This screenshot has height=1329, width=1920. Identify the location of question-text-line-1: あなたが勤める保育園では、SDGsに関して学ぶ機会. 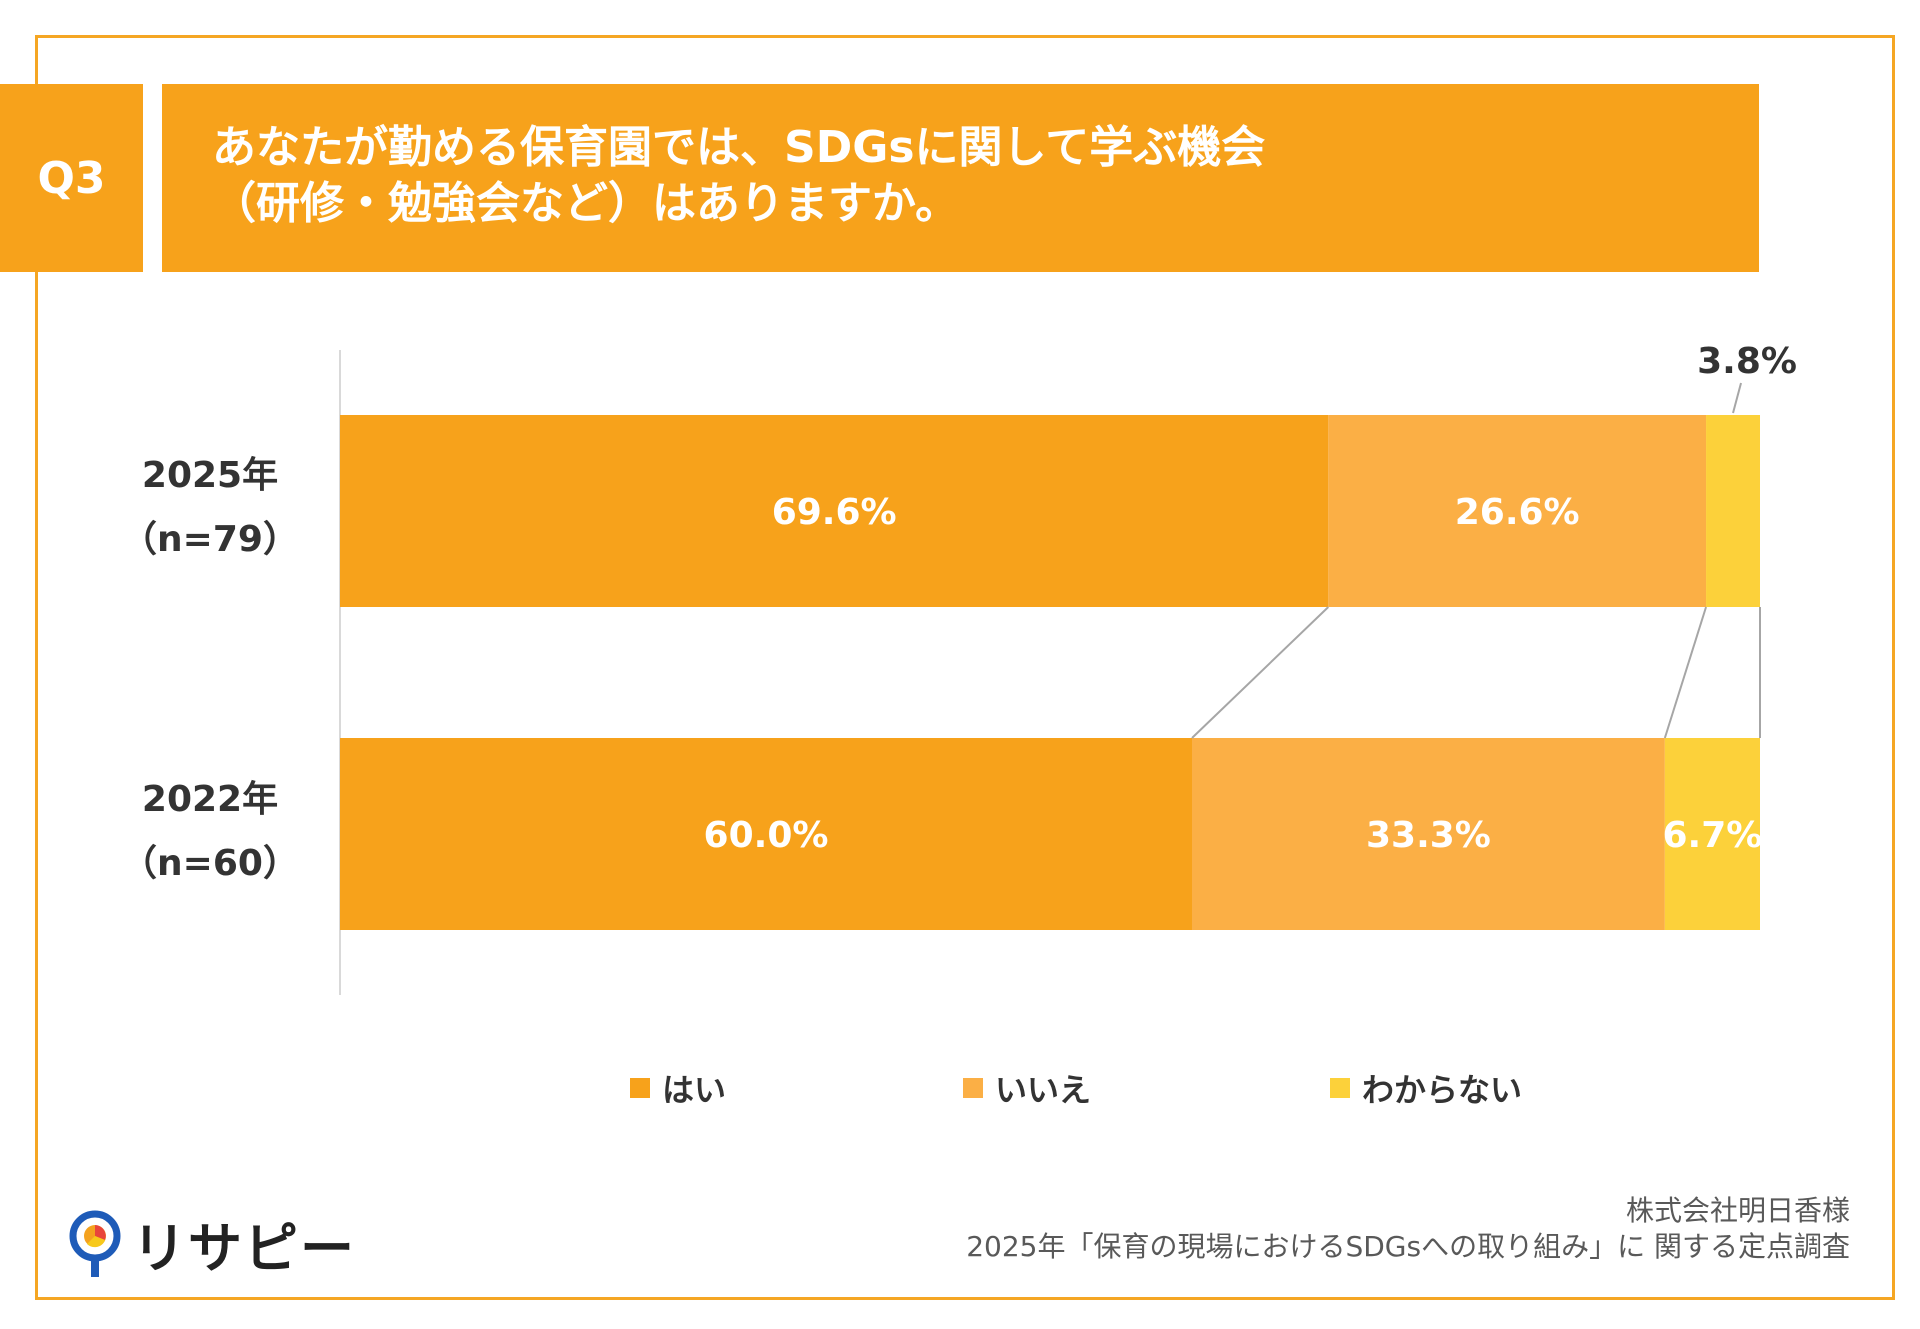
(739, 147).